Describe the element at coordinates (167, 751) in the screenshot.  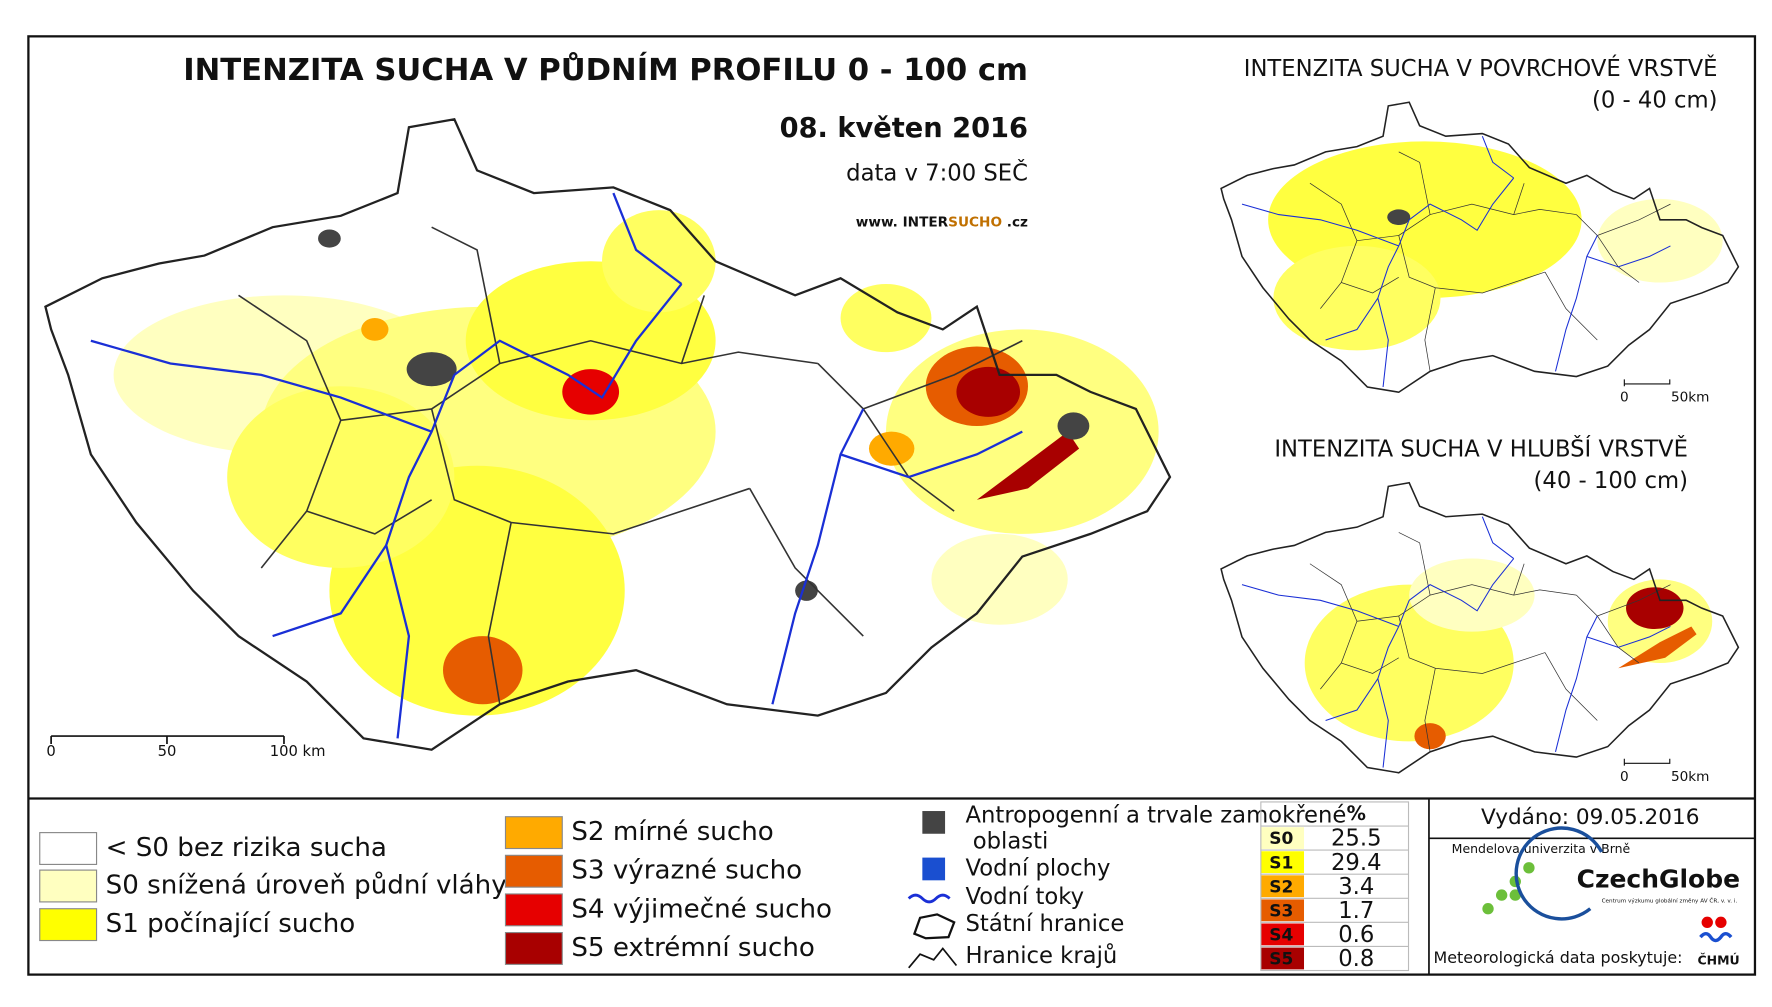
I see `scale-label: 50` at that location.